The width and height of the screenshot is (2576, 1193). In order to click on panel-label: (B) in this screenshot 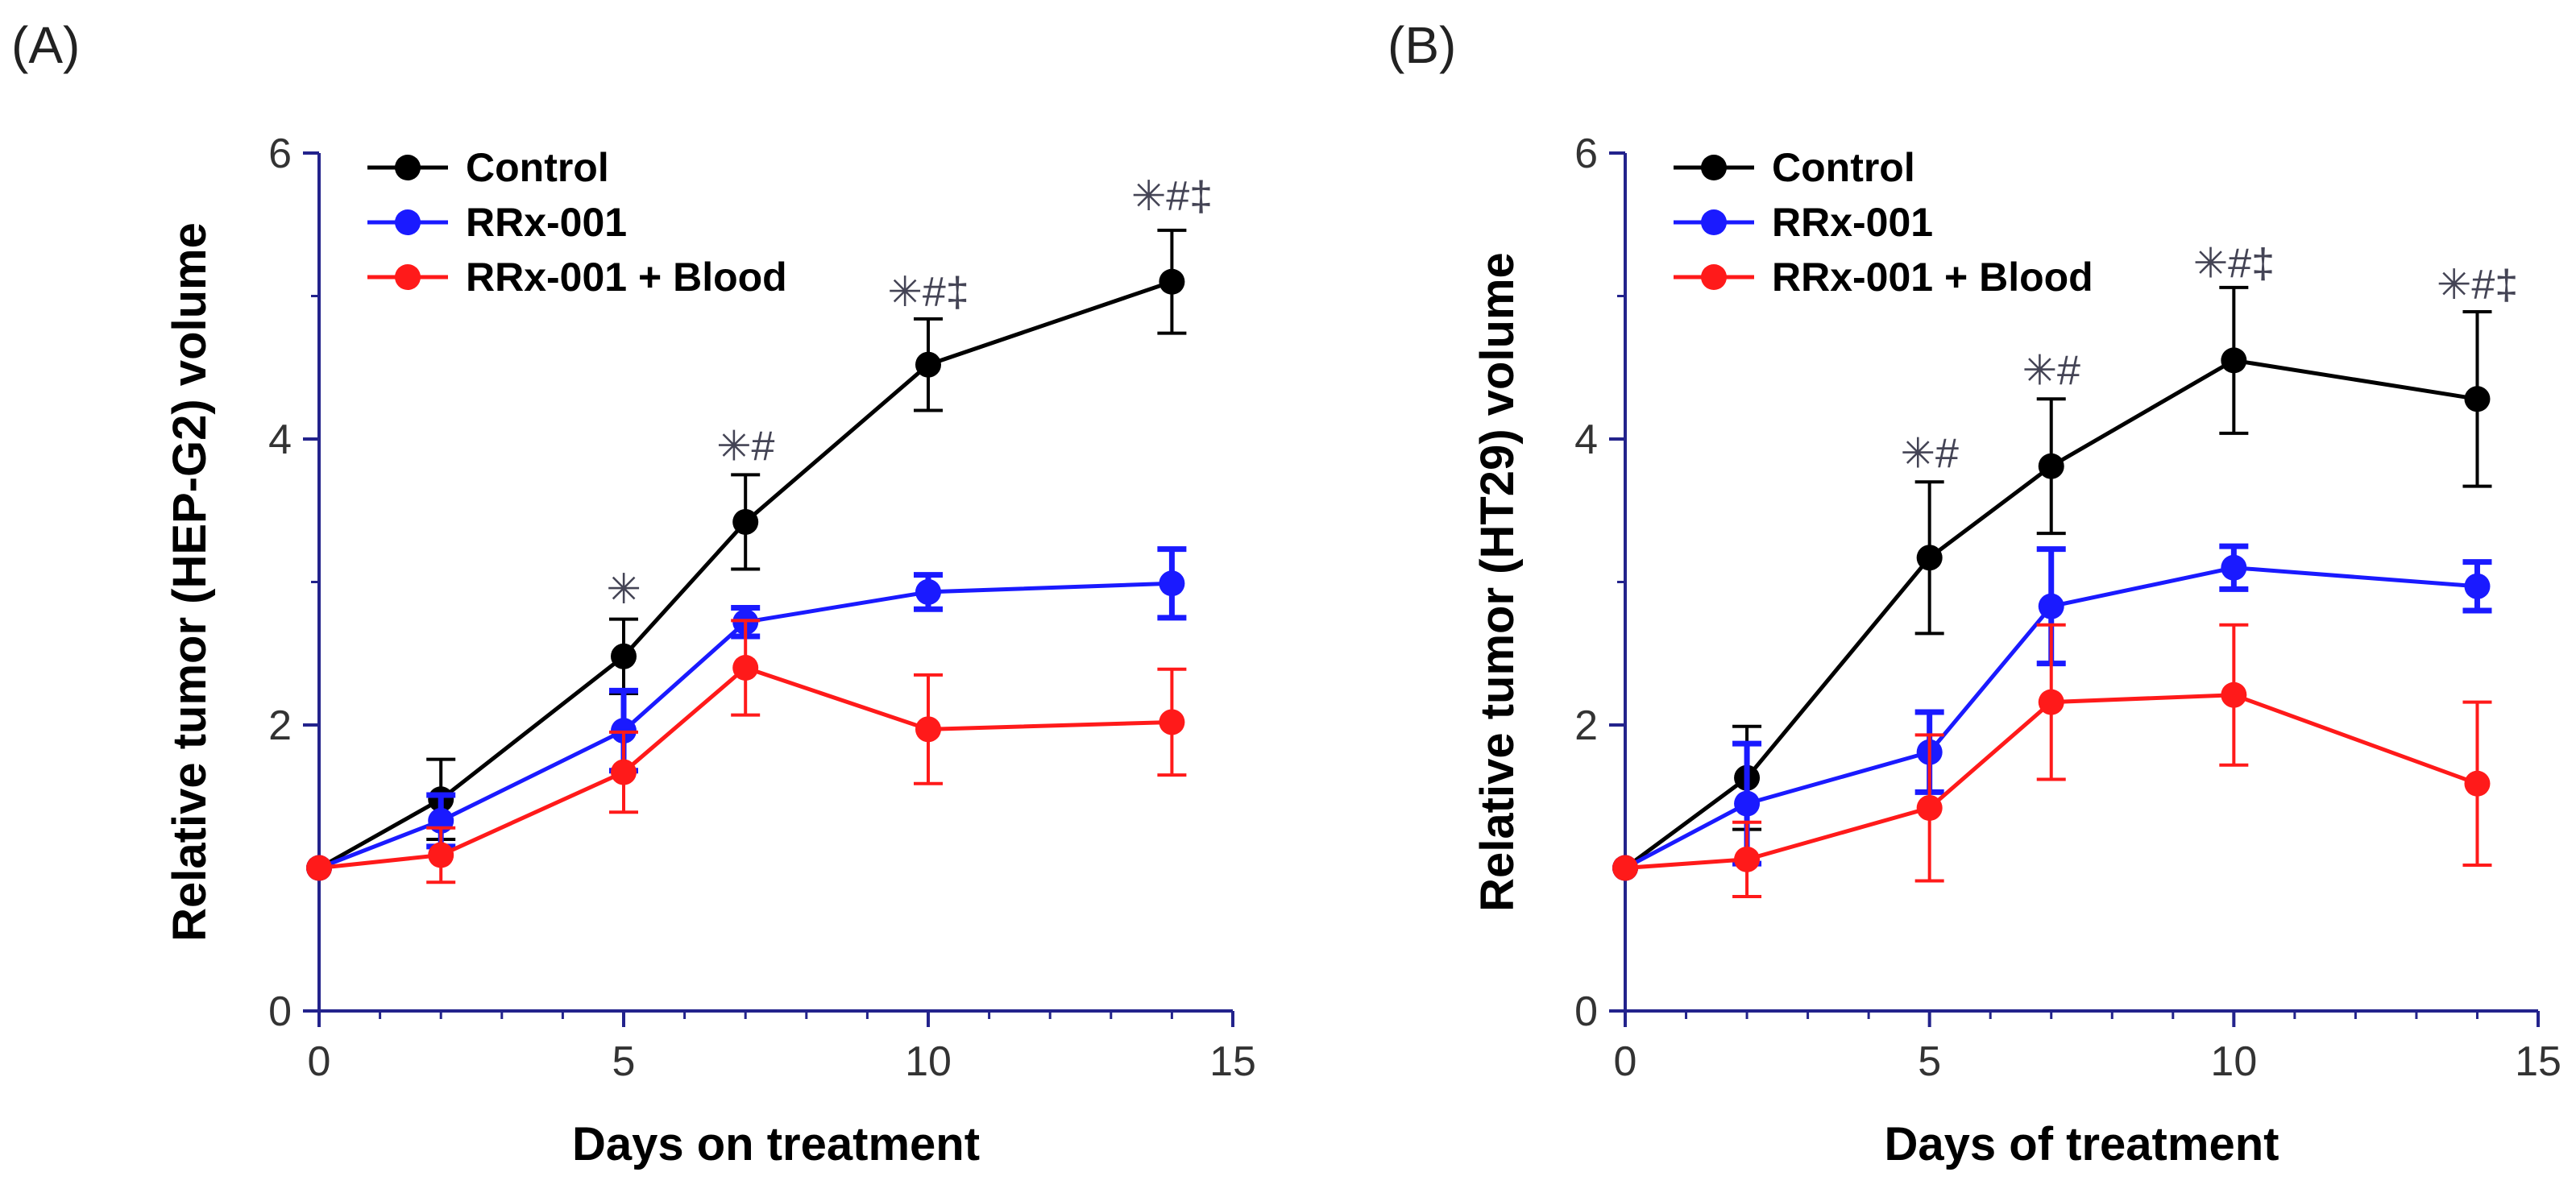, I will do `click(1422, 45)`.